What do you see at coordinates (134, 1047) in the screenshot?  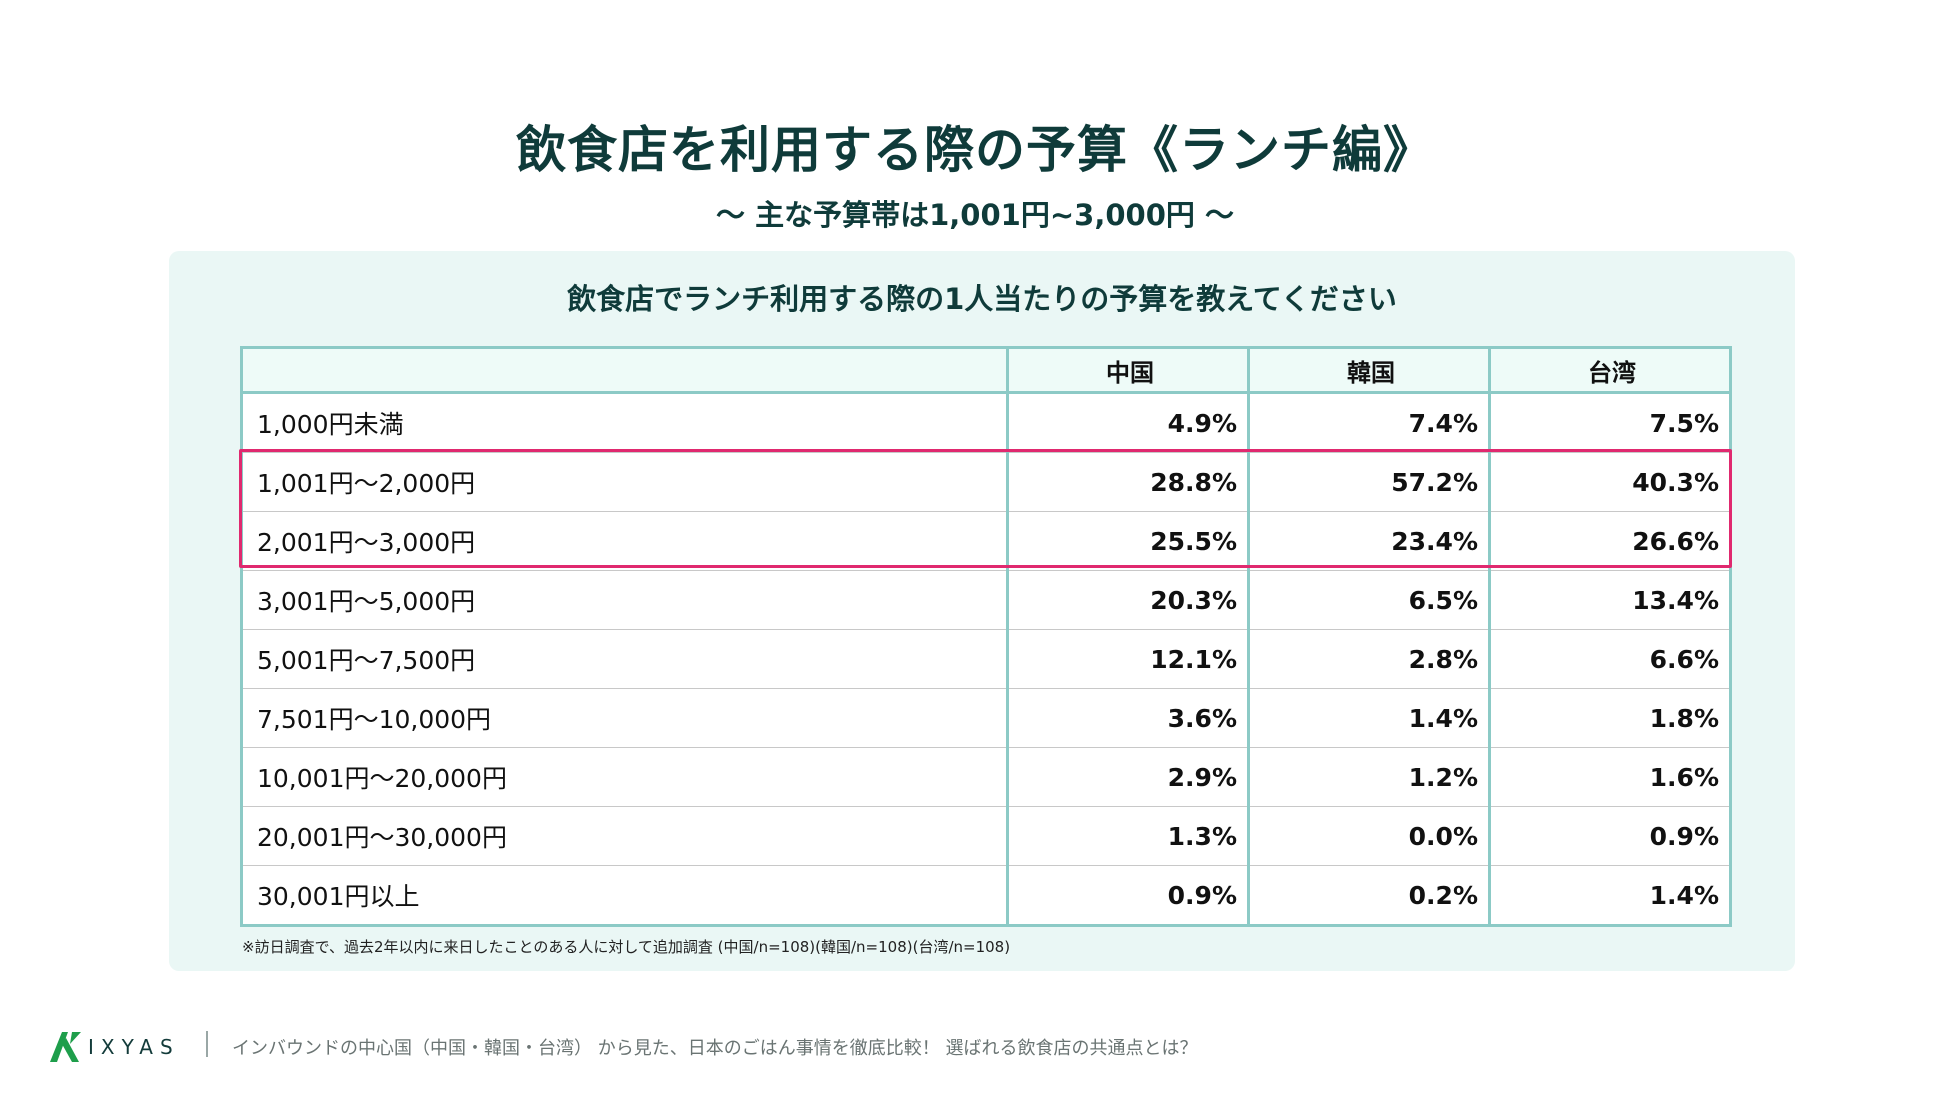 I see `logo-text: IXYAS` at bounding box center [134, 1047].